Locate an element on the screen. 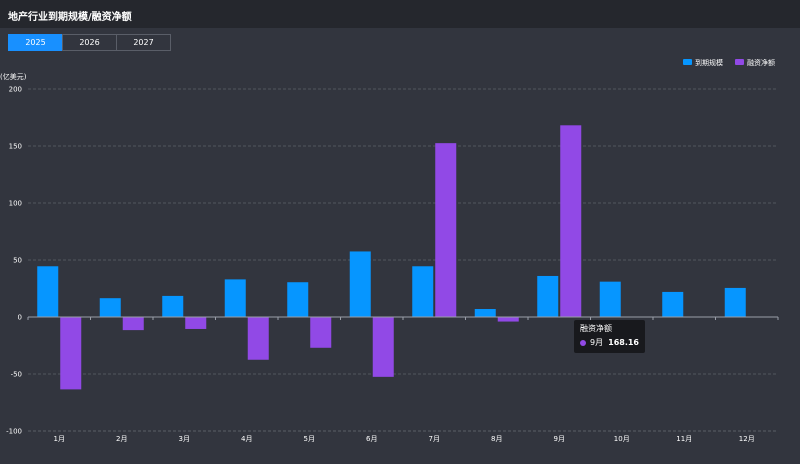 The height and width of the screenshot is (464, 800). tooltip-dot-icon is located at coordinates (583, 343).